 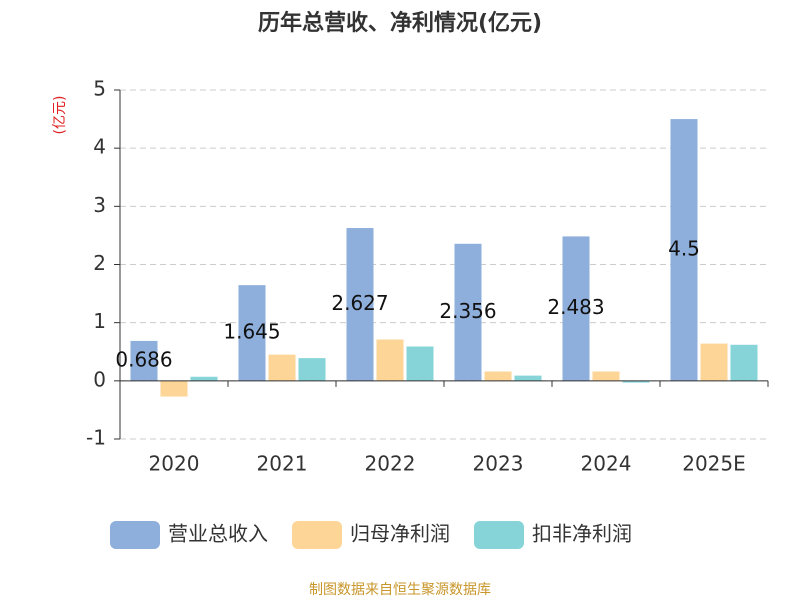 I want to click on data-label: 2.627, so click(x=359, y=303).